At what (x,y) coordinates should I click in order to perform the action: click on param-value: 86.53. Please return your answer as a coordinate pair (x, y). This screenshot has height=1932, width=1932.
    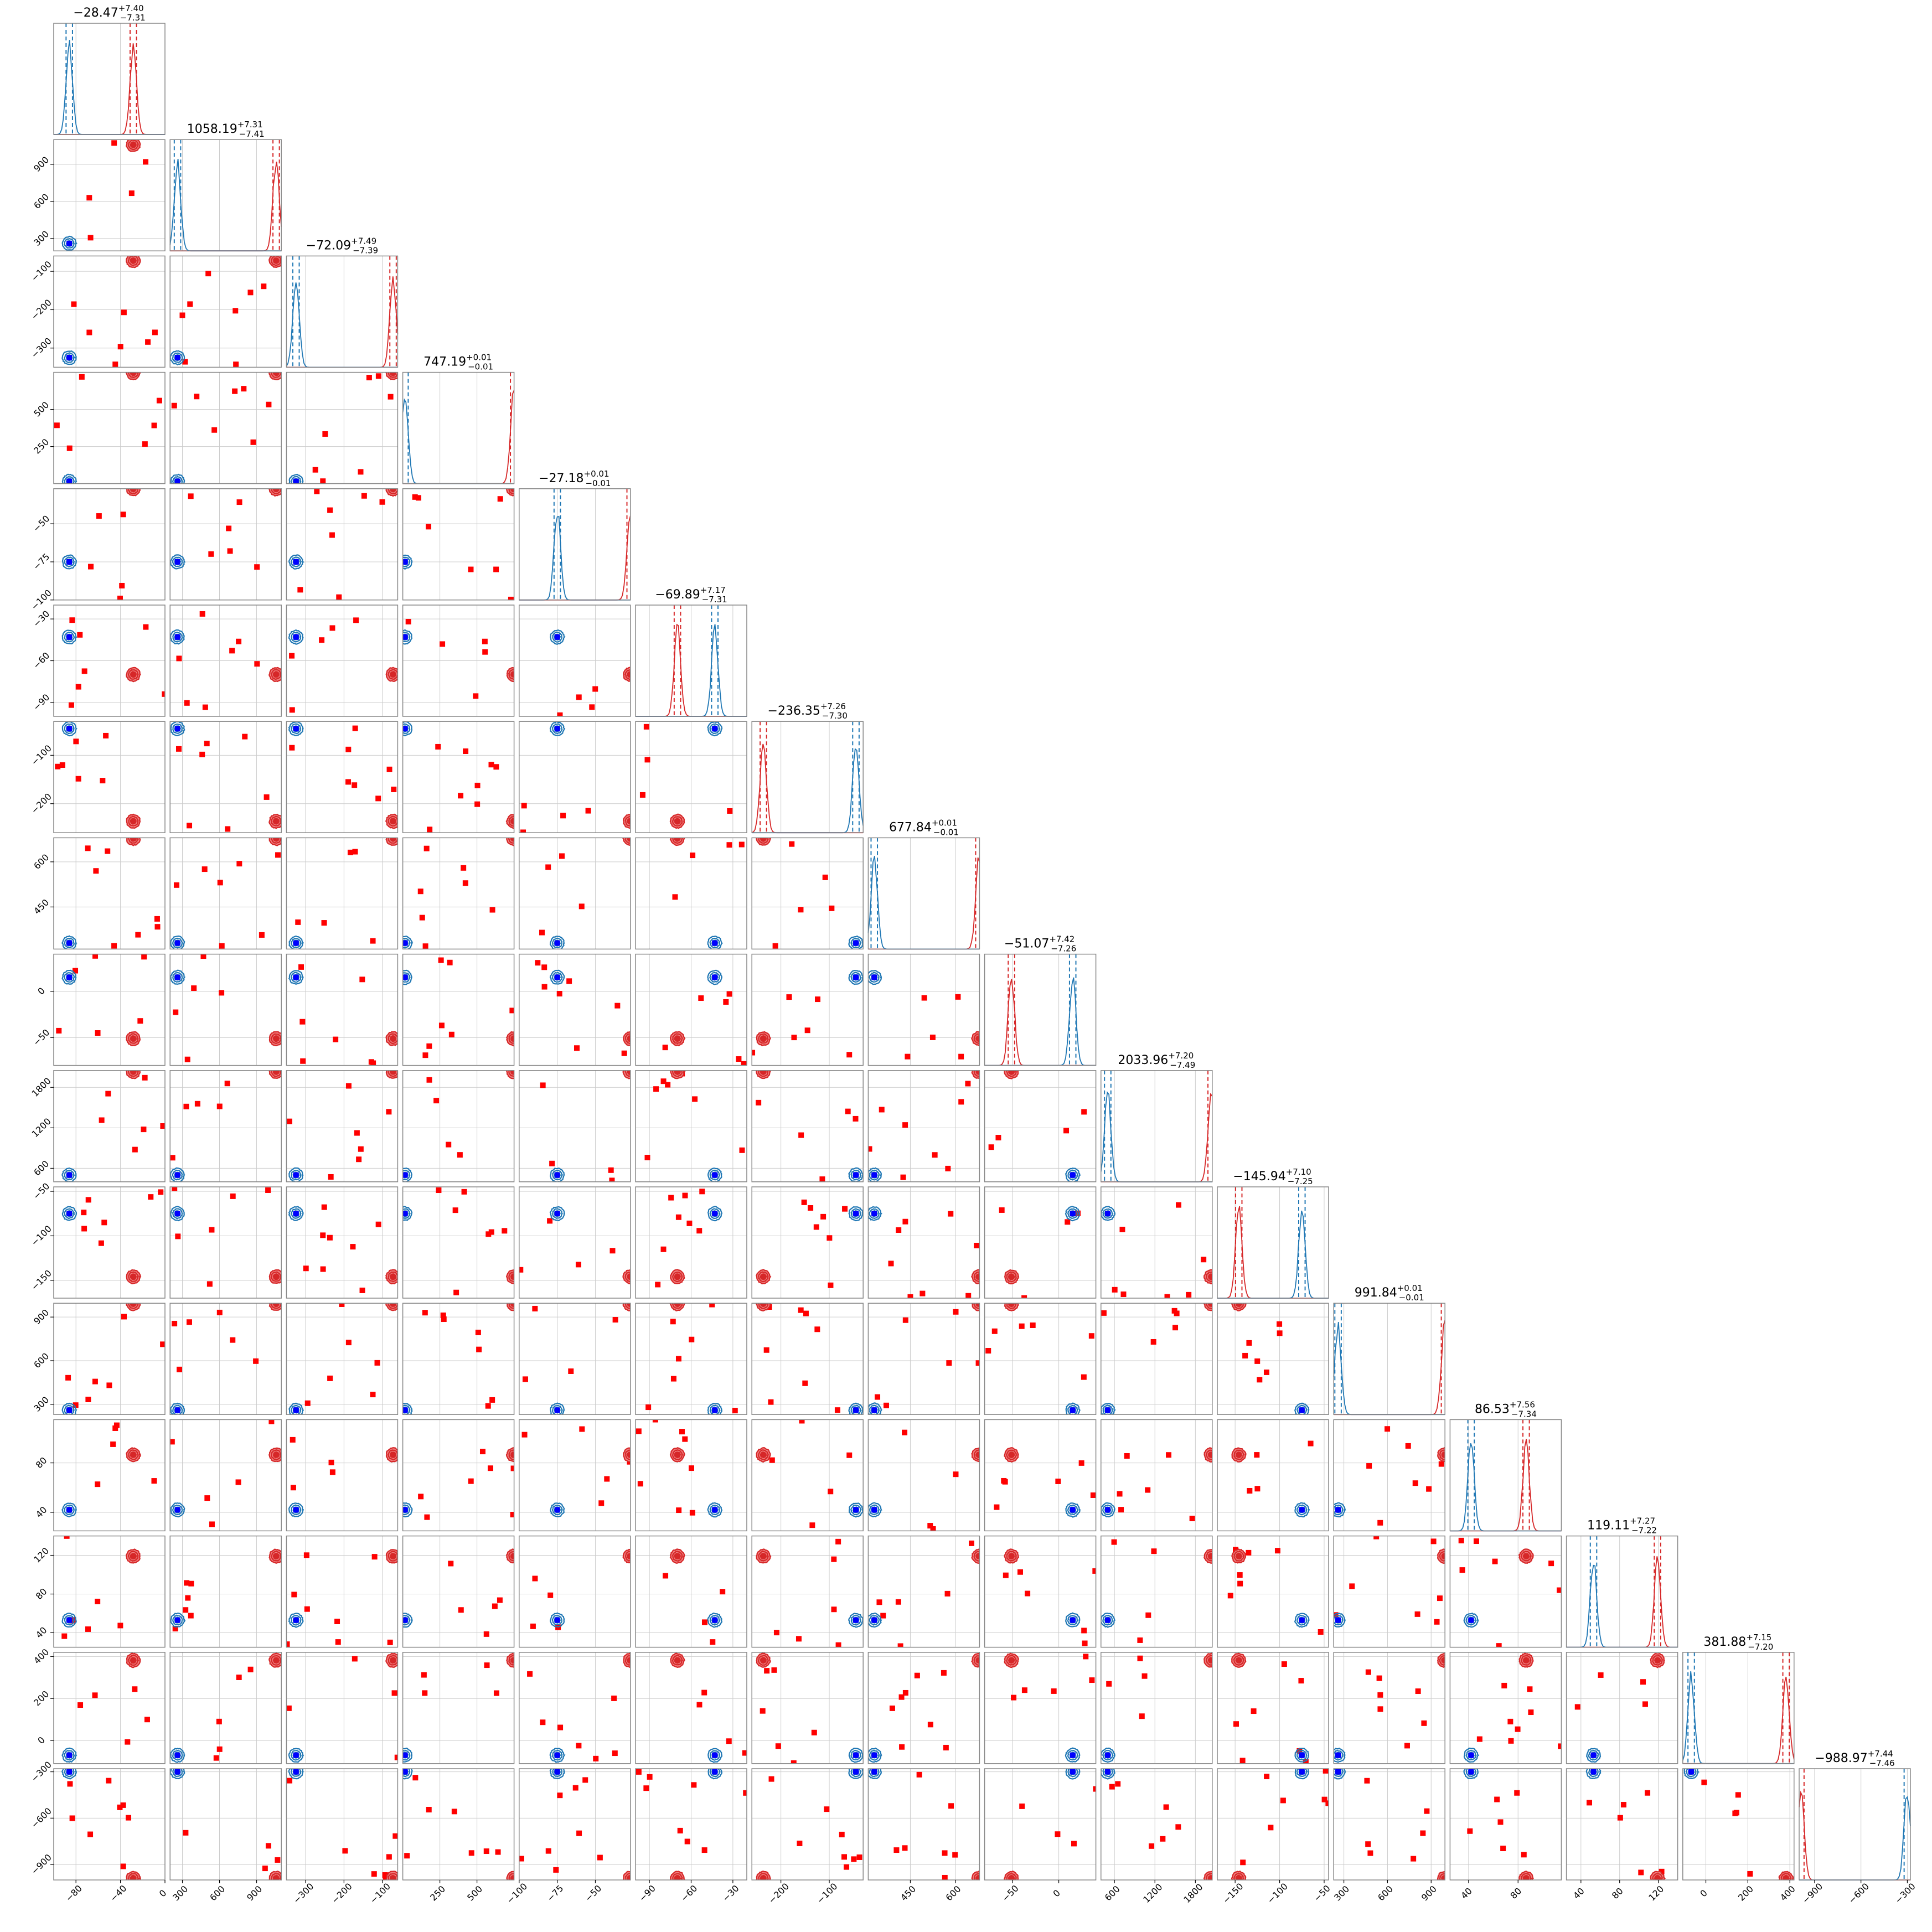
    Looking at the image, I should click on (1492, 1409).